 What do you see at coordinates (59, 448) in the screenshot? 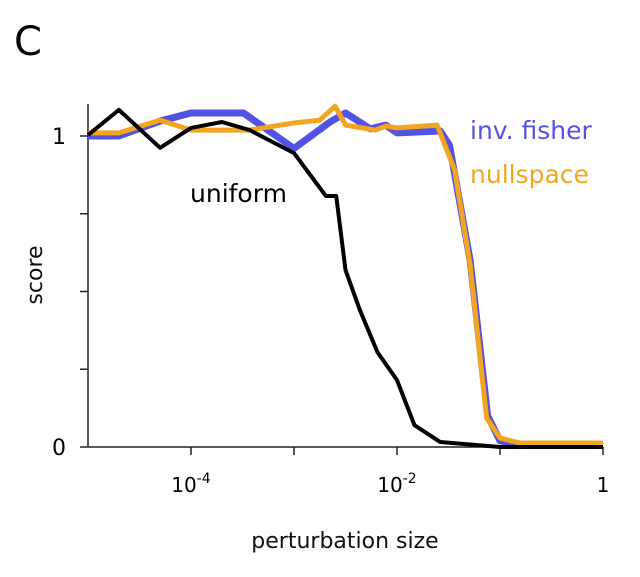
I see `y-tick-label: 0` at bounding box center [59, 448].